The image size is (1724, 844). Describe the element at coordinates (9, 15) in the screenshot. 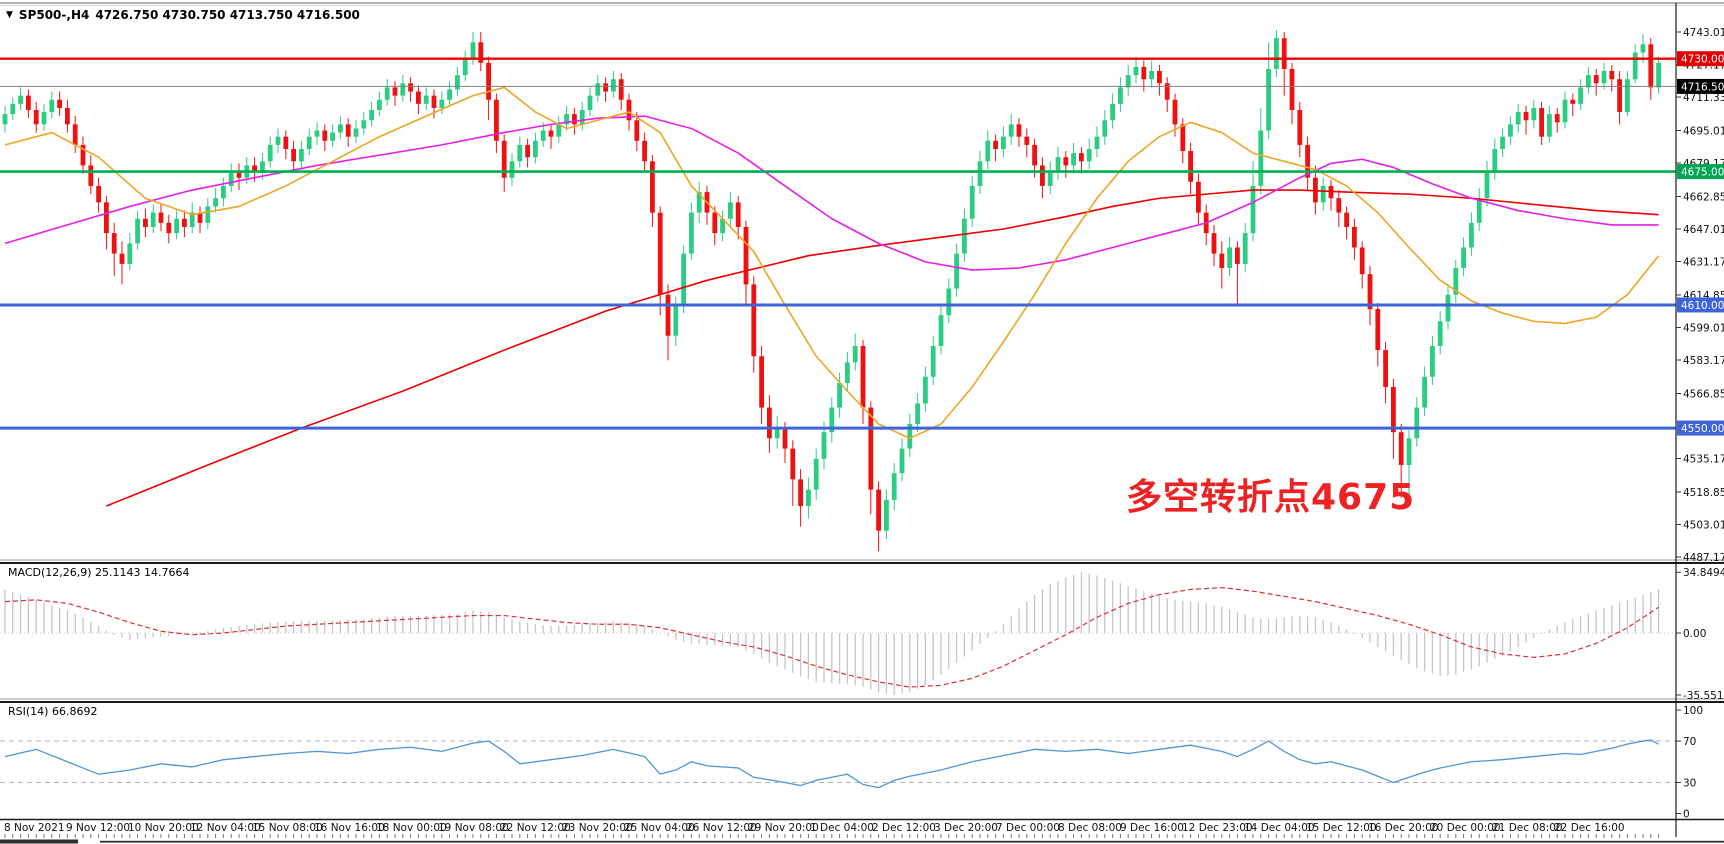

I see `symbol-dropdown-icon: ▼` at that location.